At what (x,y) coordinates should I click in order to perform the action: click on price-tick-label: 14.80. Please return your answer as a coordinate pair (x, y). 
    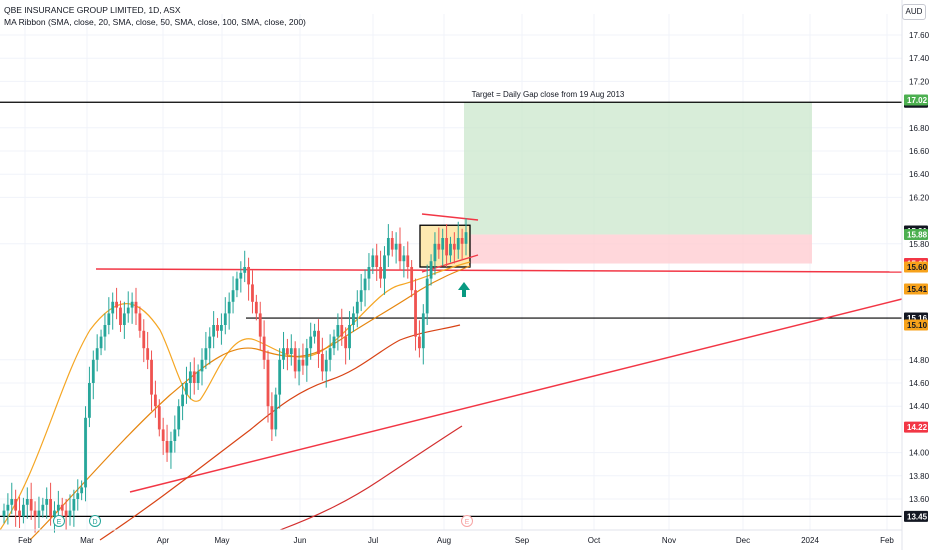
    Looking at the image, I should click on (919, 360).